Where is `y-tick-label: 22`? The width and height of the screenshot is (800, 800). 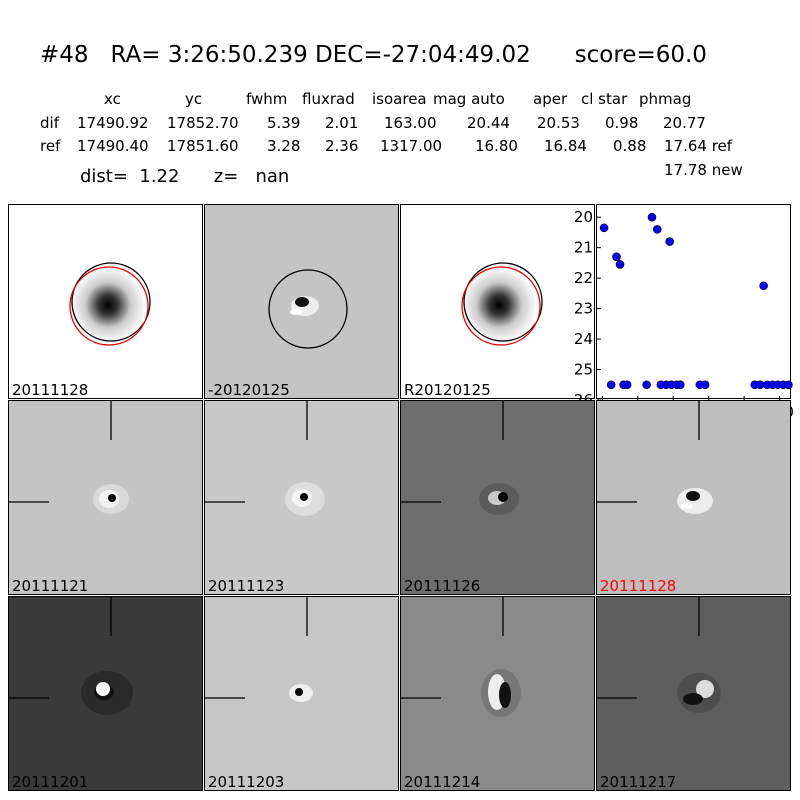
y-tick-label: 22 is located at coordinates (583, 278).